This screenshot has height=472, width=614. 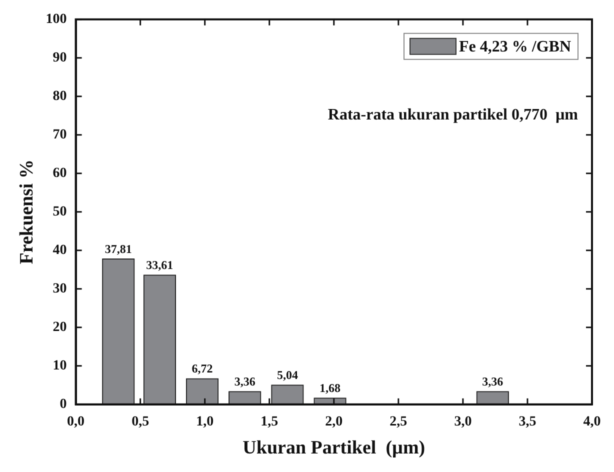 What do you see at coordinates (202, 369) in the screenshot?
I see `text: 6,72` at bounding box center [202, 369].